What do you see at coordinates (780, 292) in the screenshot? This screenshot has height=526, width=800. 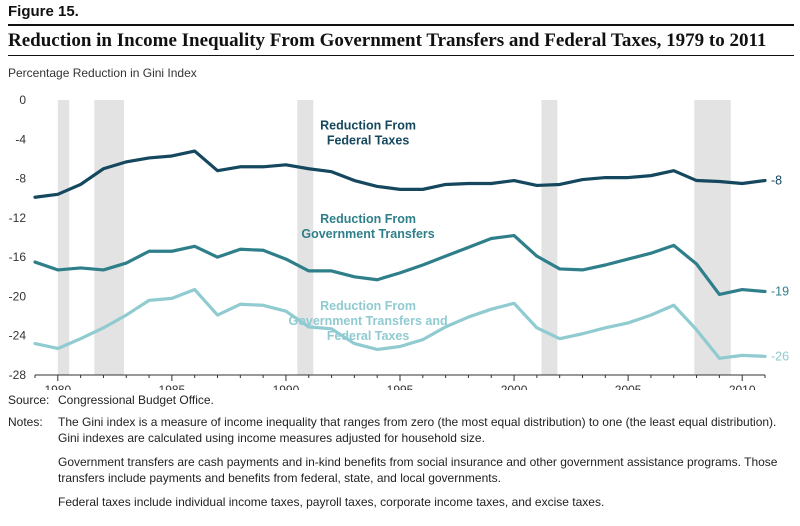 I see `series-end-label-1: -19` at bounding box center [780, 292].